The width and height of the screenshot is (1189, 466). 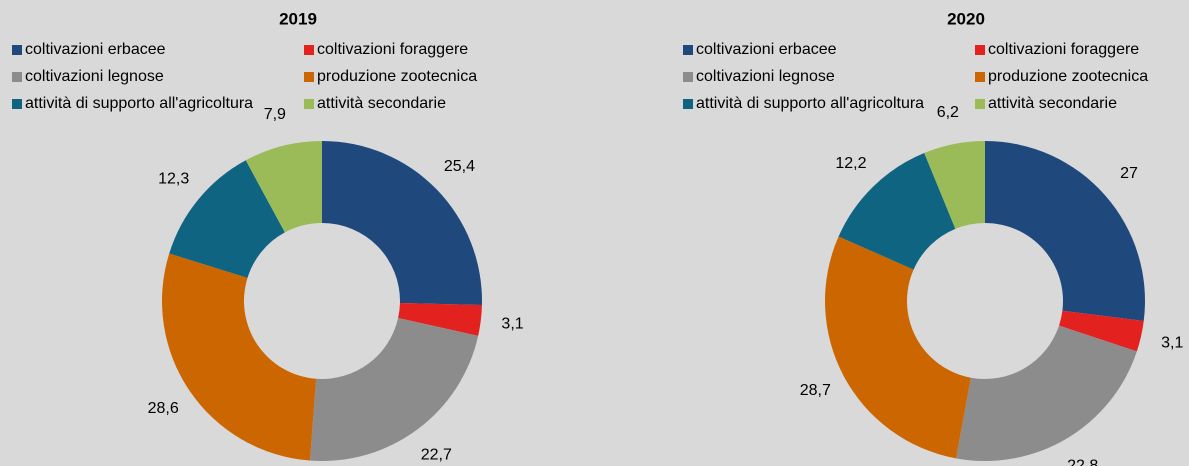 I want to click on data-label: 12,3, so click(x=173, y=178).